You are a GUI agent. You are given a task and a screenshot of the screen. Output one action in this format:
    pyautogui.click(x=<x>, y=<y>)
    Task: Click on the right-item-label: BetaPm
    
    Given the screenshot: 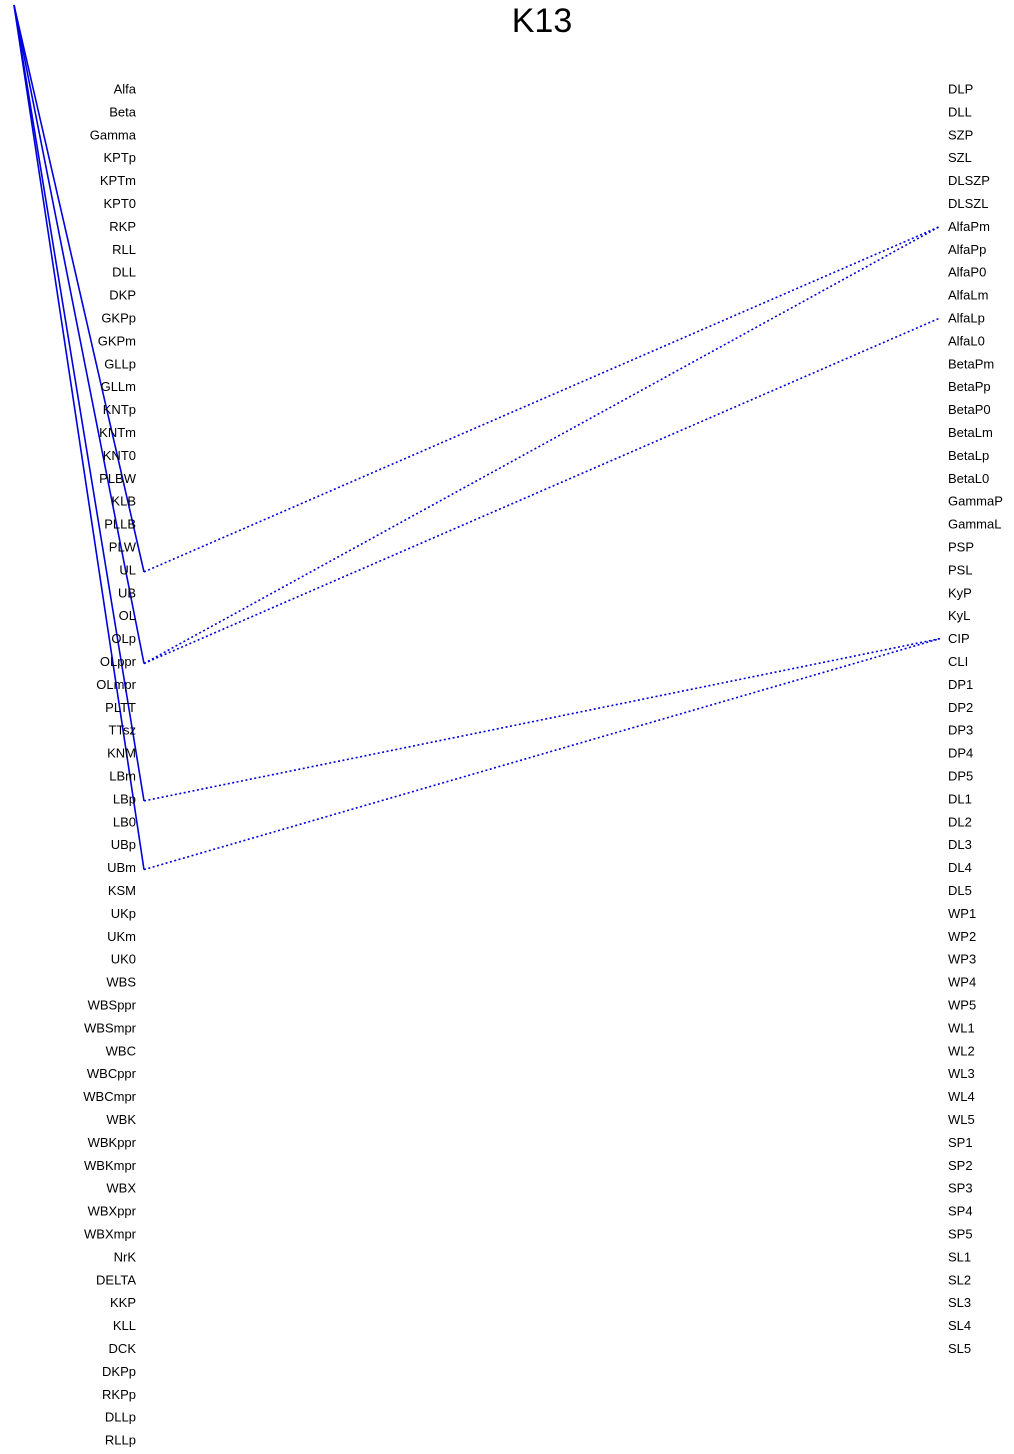 What is the action you would take?
    pyautogui.click(x=971, y=363)
    